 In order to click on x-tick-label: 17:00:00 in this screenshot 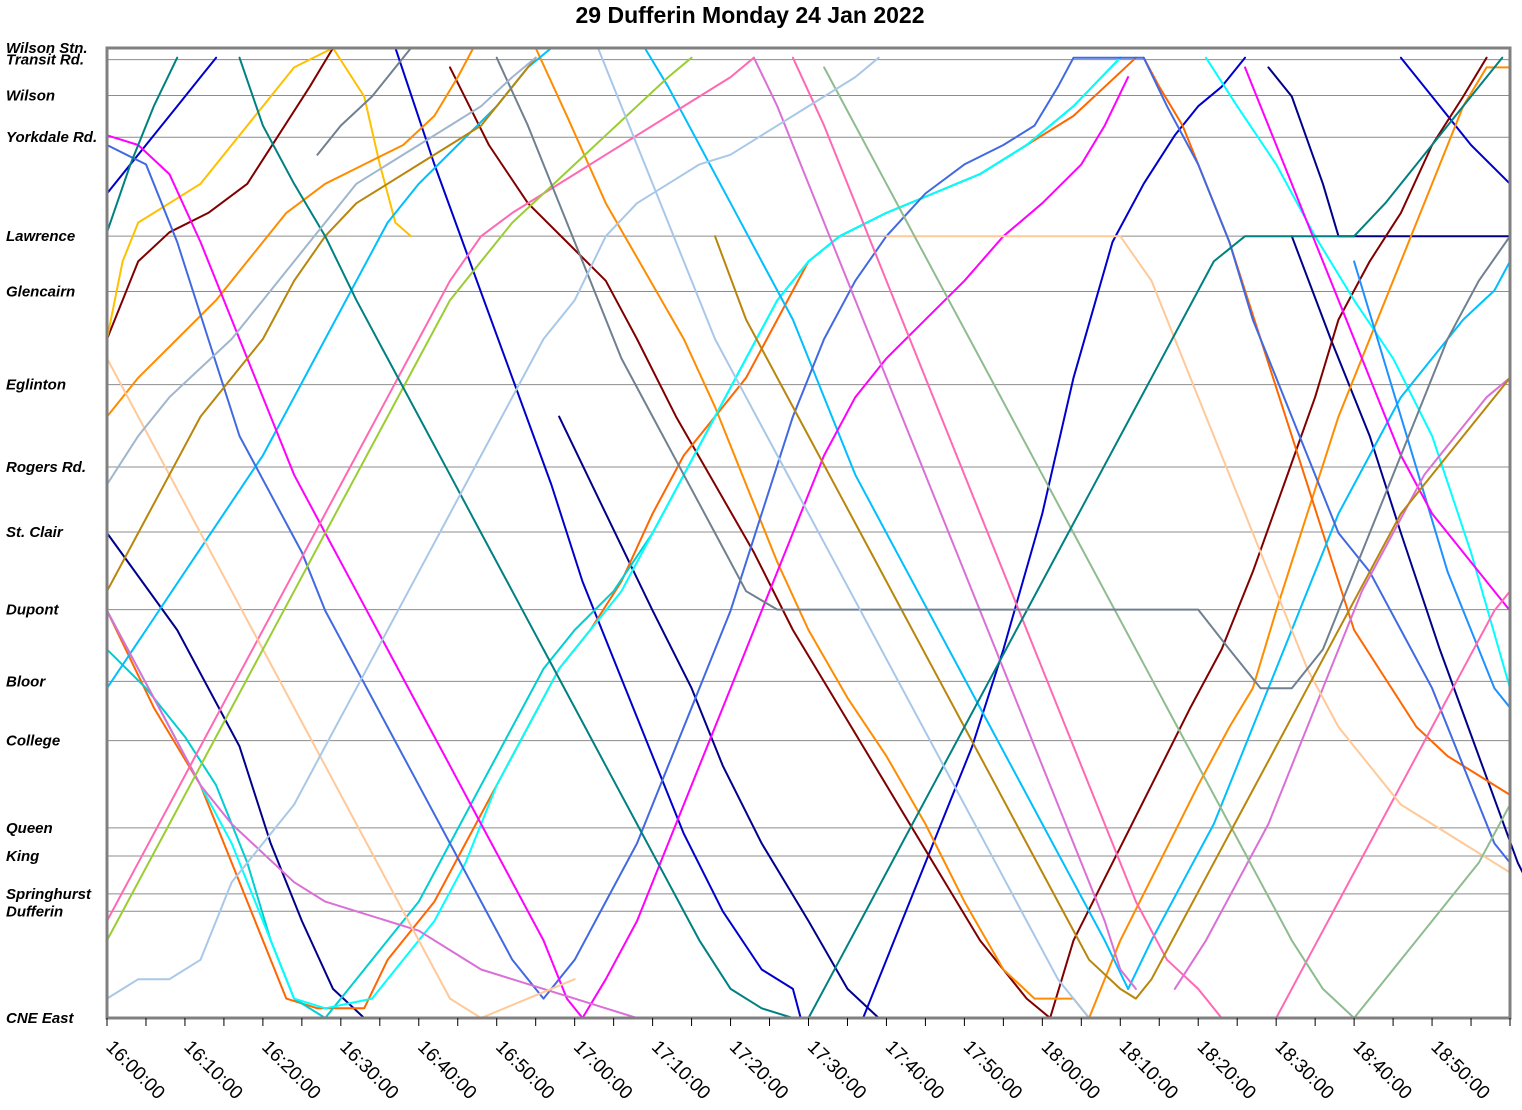, I will do `click(602, 1070)`.